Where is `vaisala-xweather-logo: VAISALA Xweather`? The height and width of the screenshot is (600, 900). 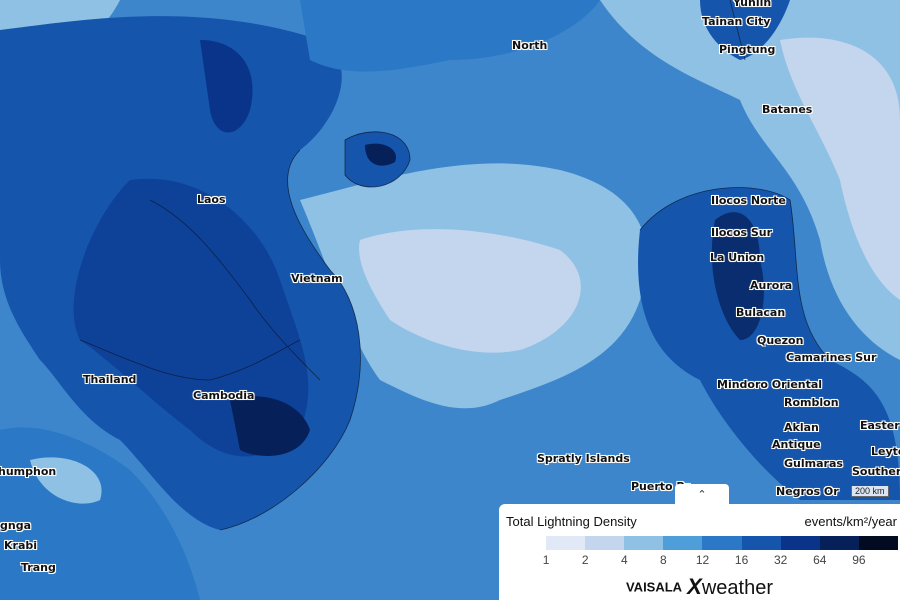
vaisala-xweather-logo: VAISALA Xweather is located at coordinates (699, 587).